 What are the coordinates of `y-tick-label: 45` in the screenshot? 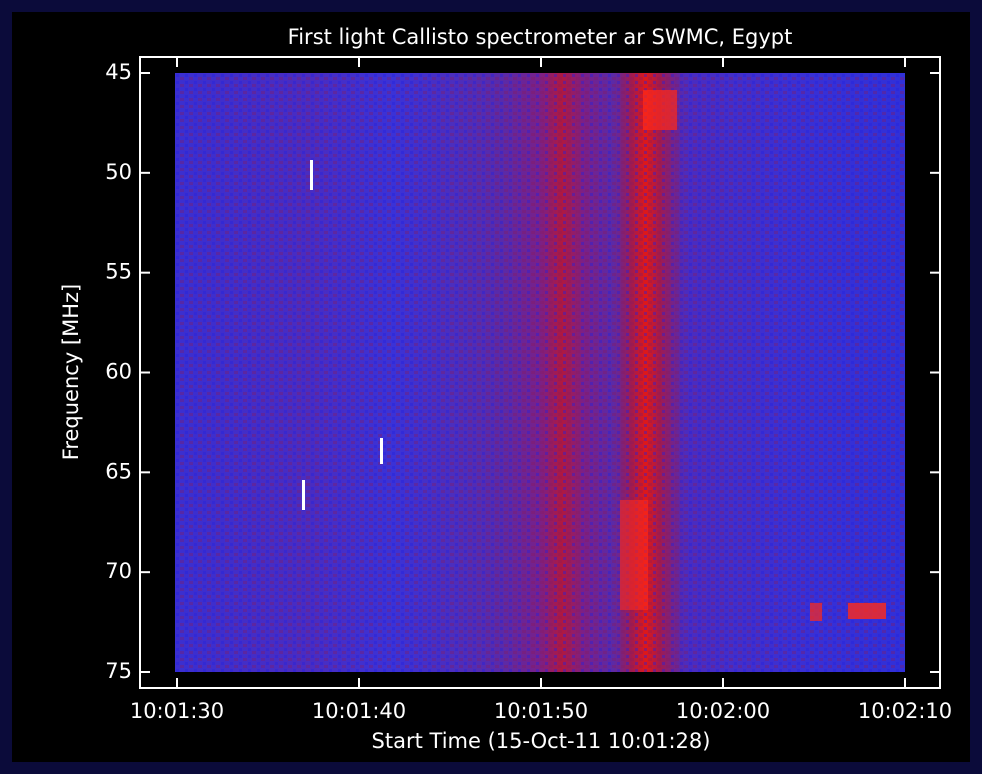 It's located at (118, 72).